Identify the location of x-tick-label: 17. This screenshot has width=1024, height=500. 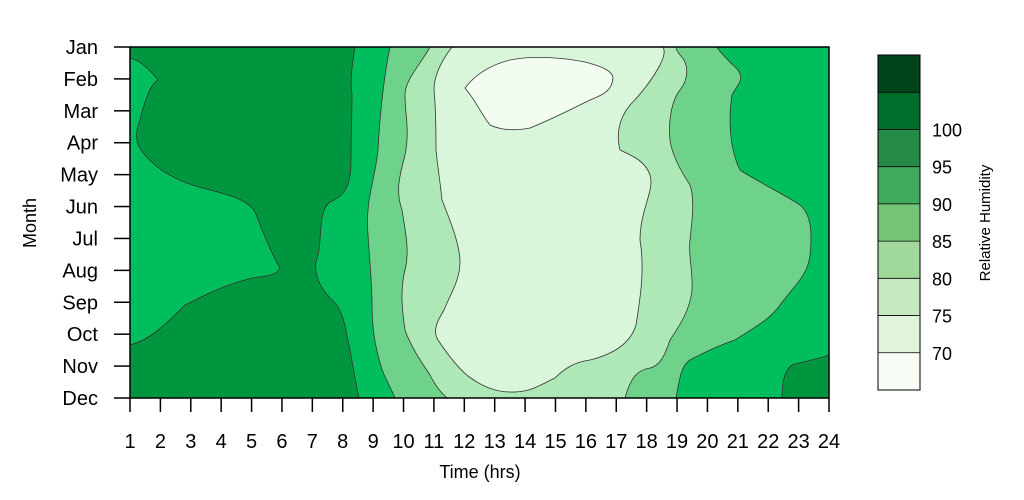
(616, 442).